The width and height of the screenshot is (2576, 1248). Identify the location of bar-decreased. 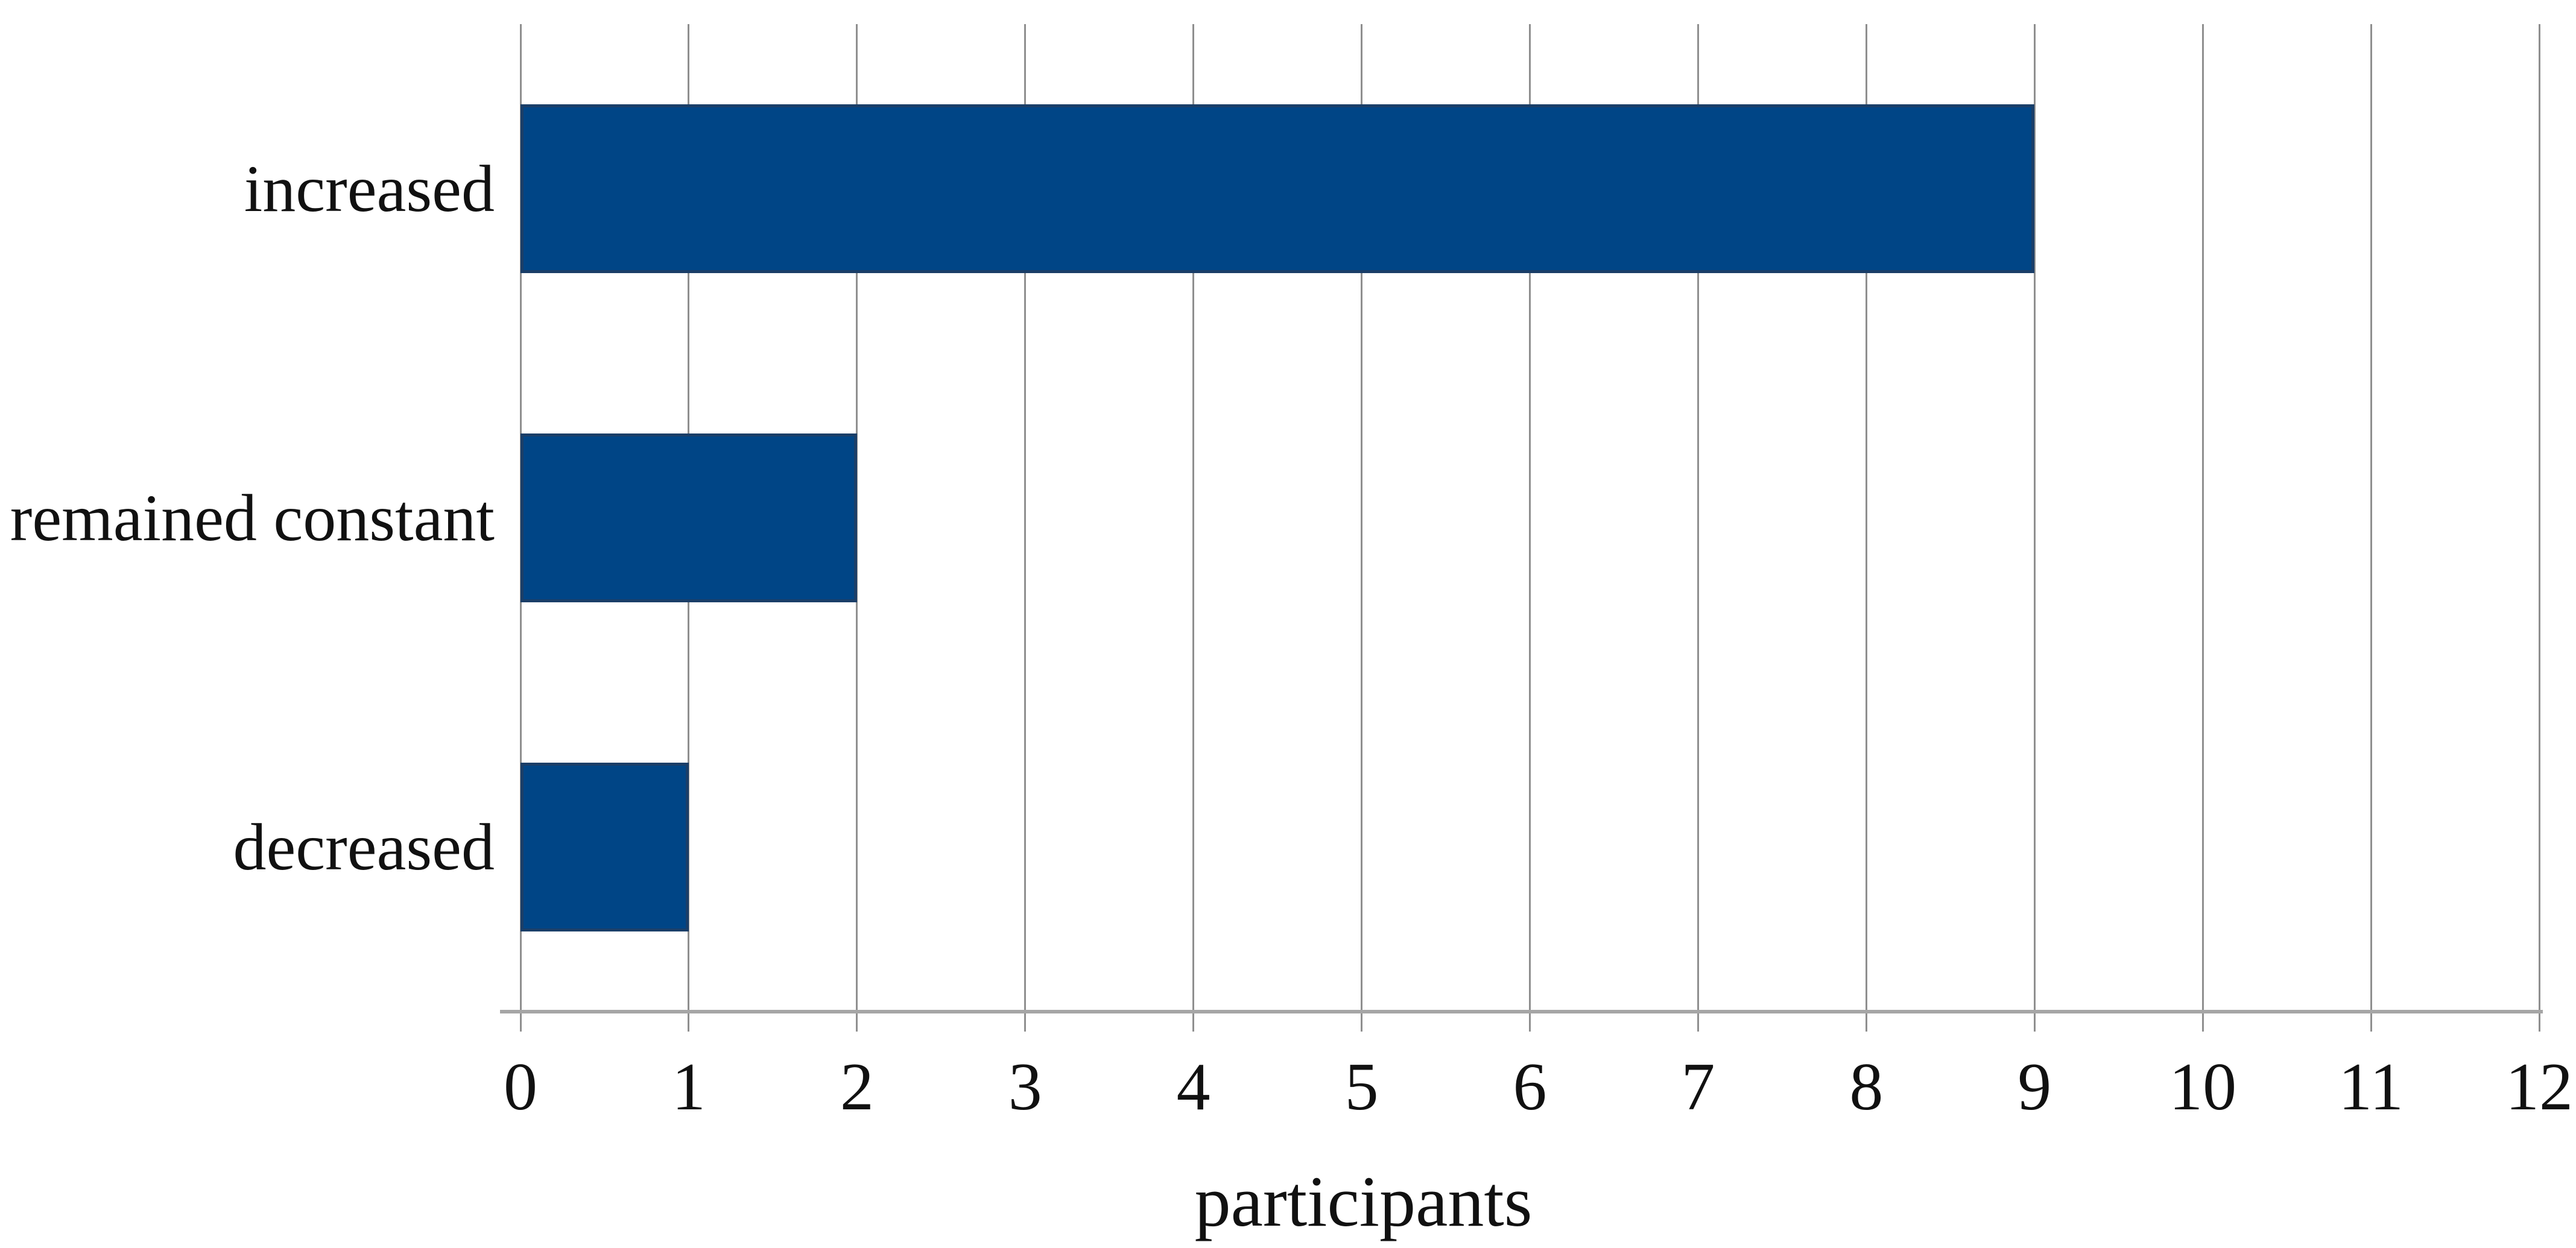
(605, 847).